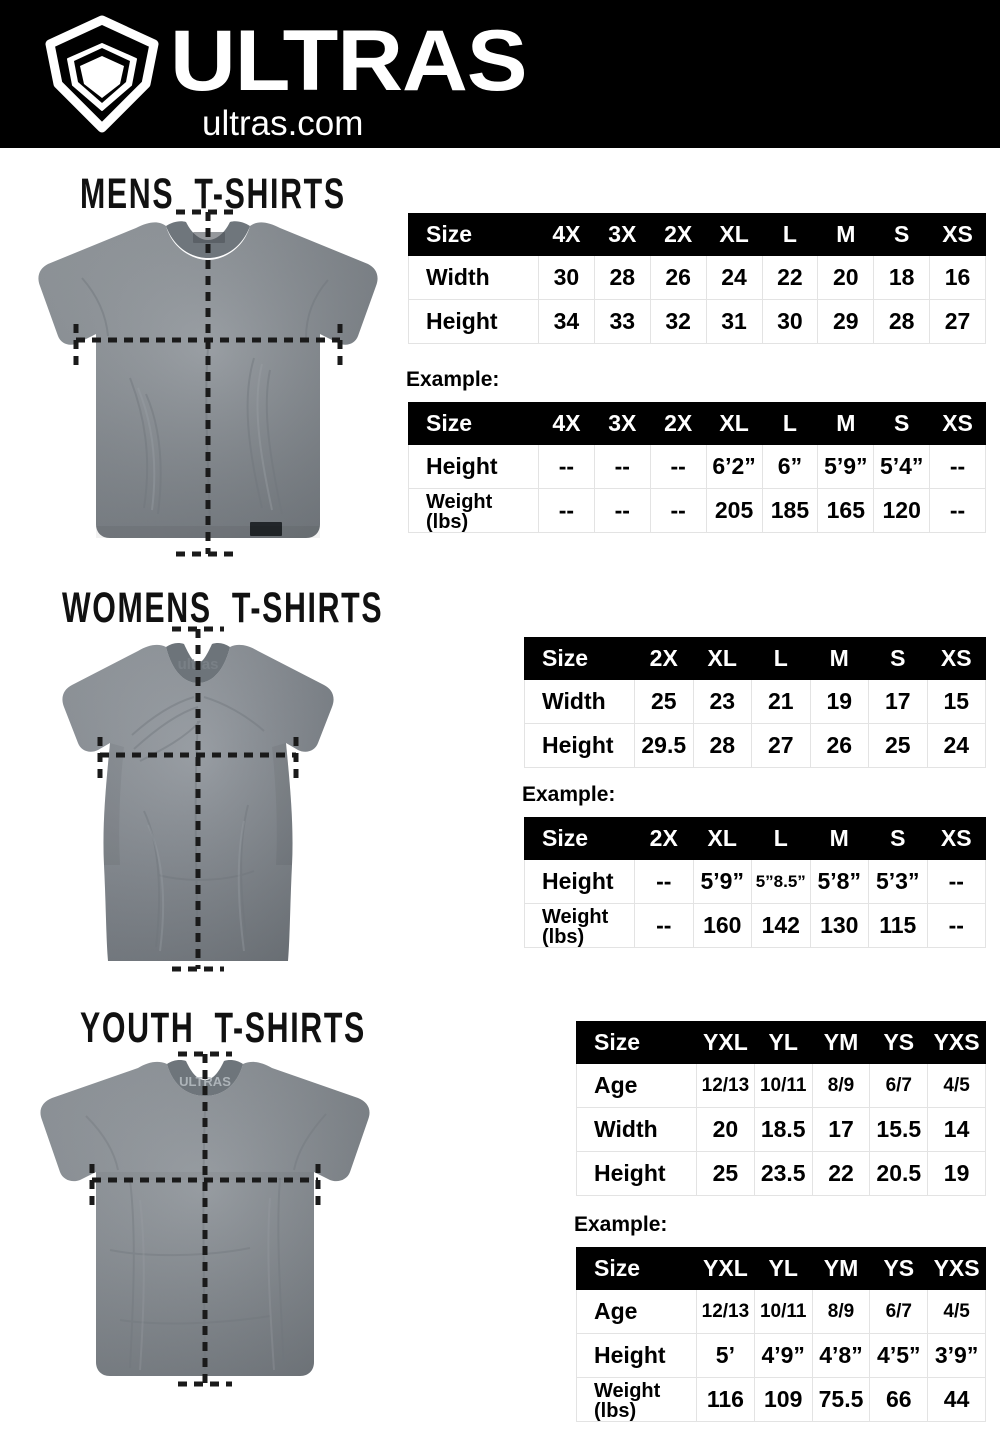 This screenshot has width=1000, height=1444. I want to click on brand-logo: ULTRAS ultras.com, so click(302, 78).